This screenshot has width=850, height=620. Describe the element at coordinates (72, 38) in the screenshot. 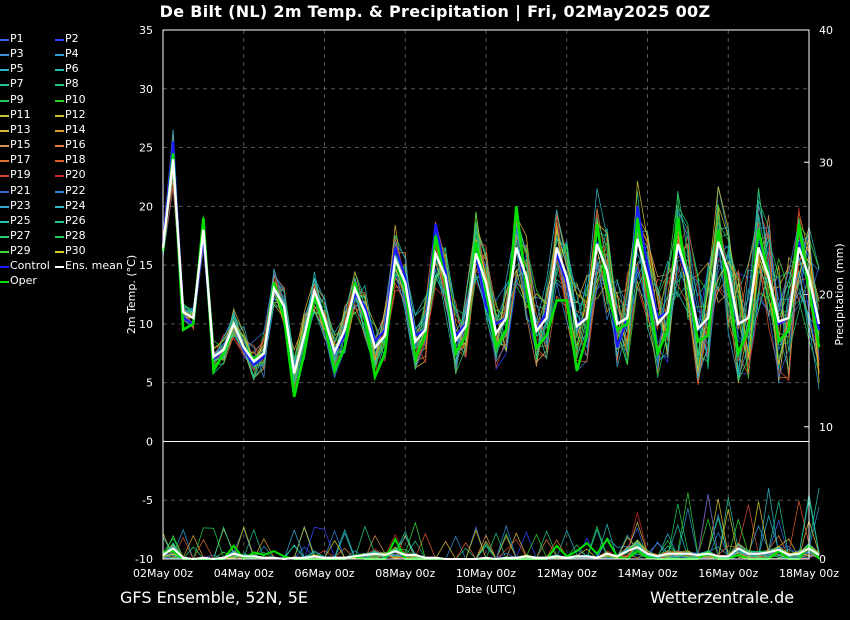

I see `legend-label: P2` at that location.